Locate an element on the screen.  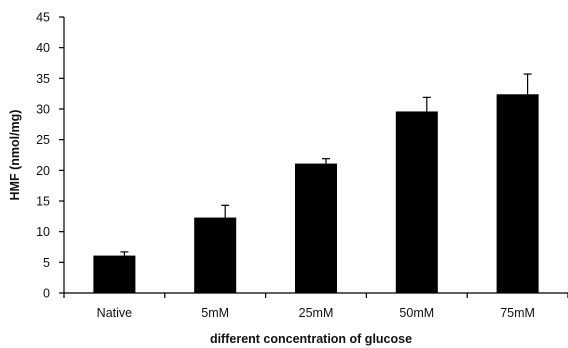
y-tick-label: 15 is located at coordinates (43, 202).